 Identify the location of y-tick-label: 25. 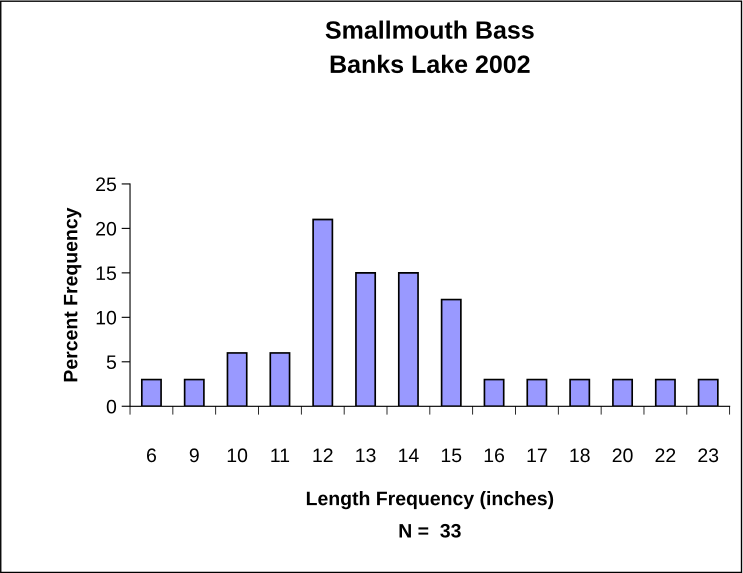
(106, 184).